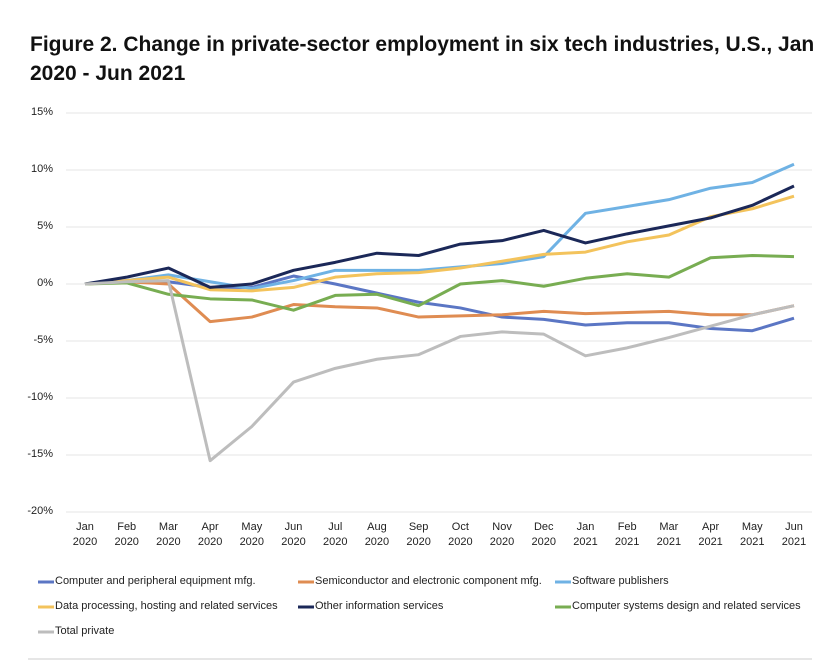  Describe the element at coordinates (40, 397) in the screenshot. I see `y-tick-label: -10%` at that location.